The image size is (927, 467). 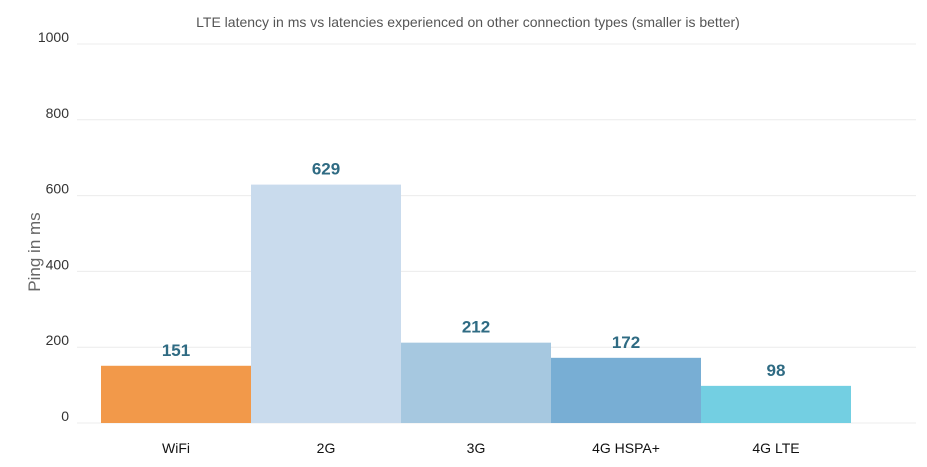 I want to click on bar-4g-hspa-, so click(x=626, y=390).